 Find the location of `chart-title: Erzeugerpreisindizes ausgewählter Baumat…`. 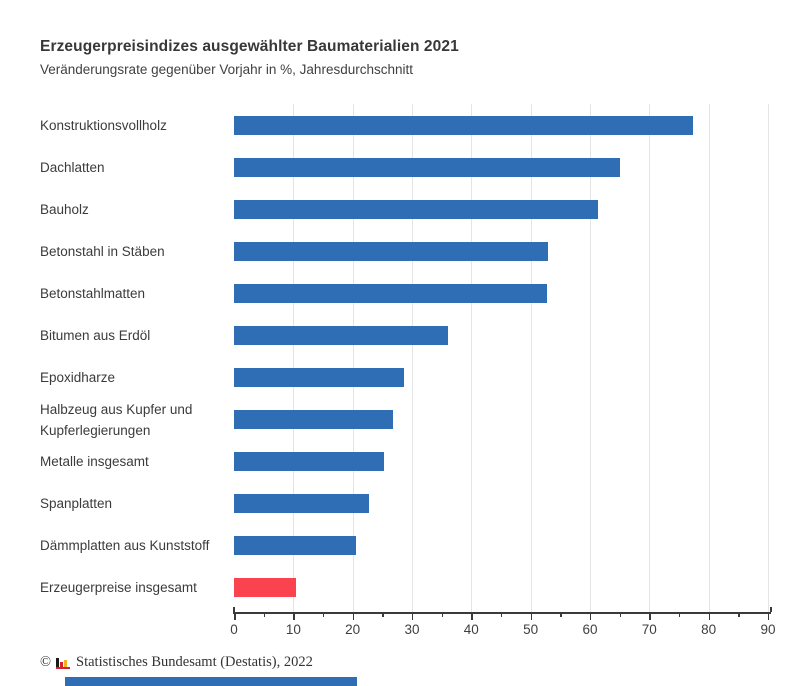

chart-title: Erzeugerpreisindizes ausgewählter Baumat… is located at coordinates (249, 46).